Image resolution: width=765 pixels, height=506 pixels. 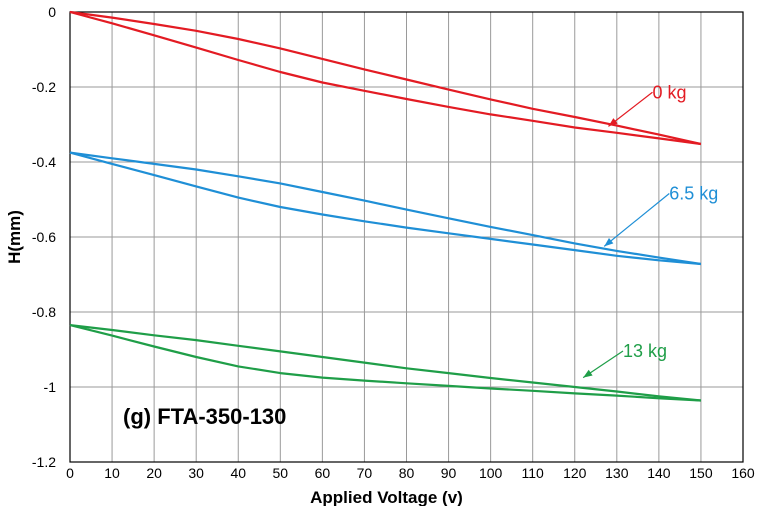 What do you see at coordinates (630, 109) in the screenshot?
I see `arrow-0-kg` at bounding box center [630, 109].